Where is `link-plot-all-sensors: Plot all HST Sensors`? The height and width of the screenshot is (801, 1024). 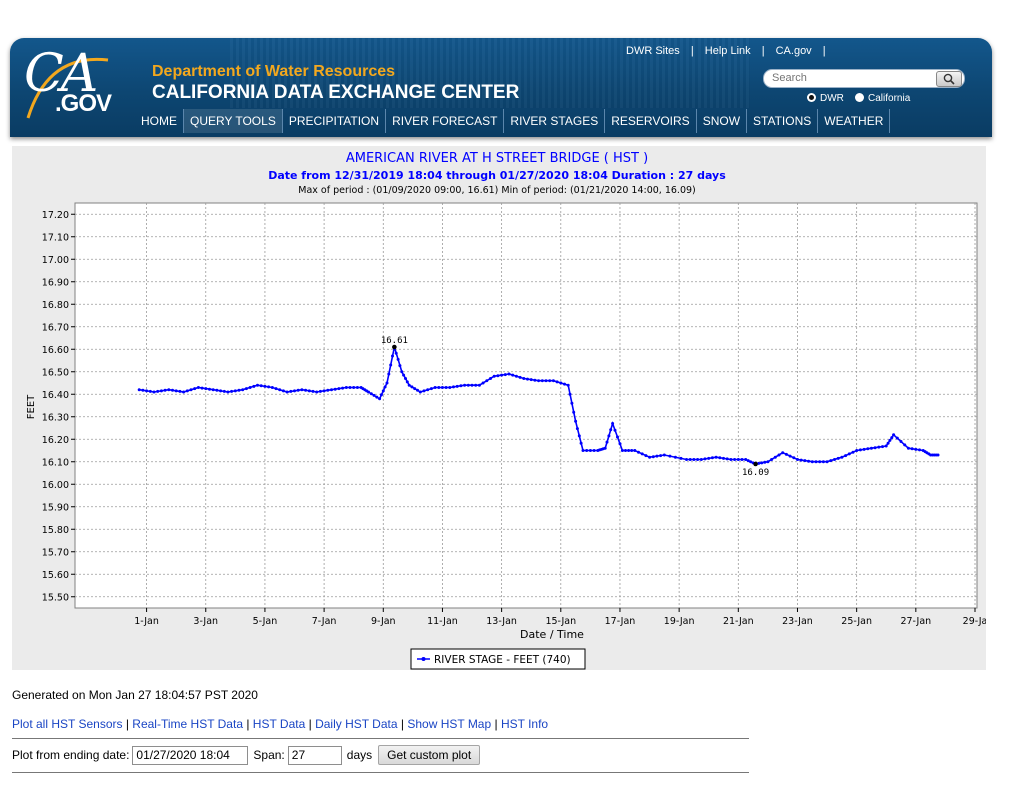
link-plot-all-sensors: Plot all HST Sensors is located at coordinates (67, 724).